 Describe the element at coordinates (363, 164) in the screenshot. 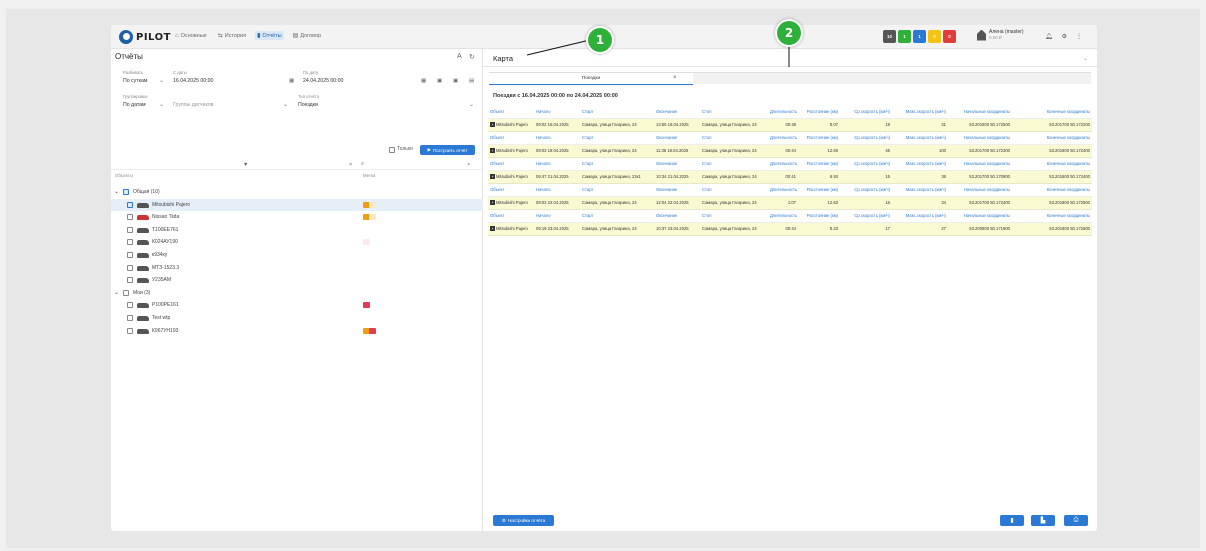

I see `search-icon: ⌕` at that location.